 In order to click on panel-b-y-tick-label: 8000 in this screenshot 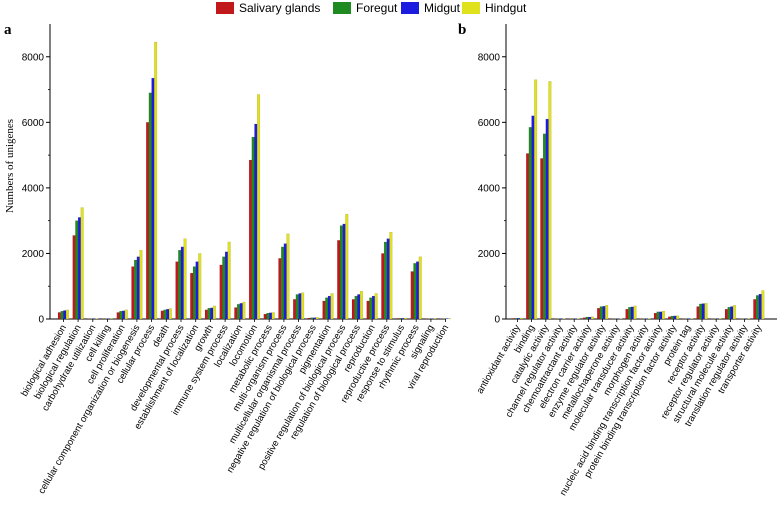, I will do `click(489, 57)`.